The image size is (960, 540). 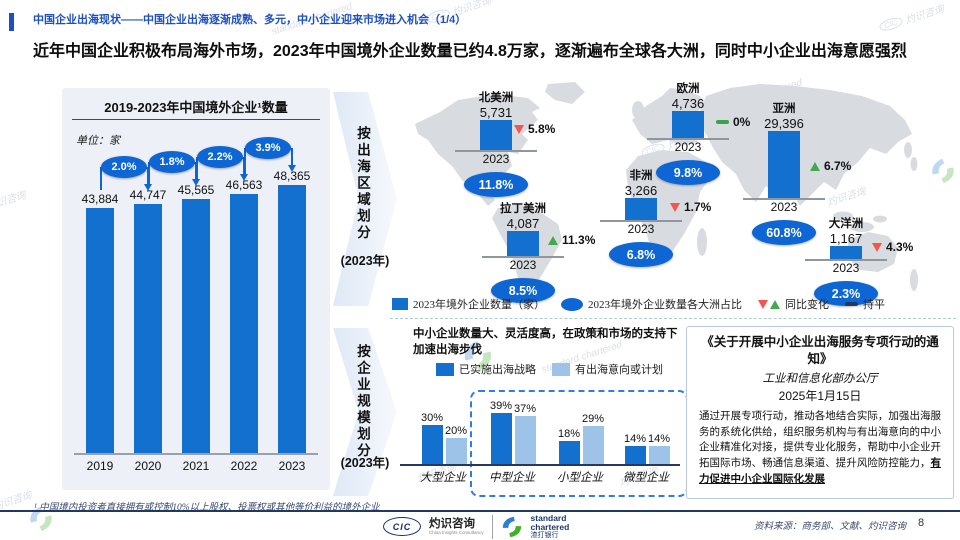 What do you see at coordinates (523, 290) in the screenshot?
I see `region-share-badge: 8.5%` at bounding box center [523, 290].